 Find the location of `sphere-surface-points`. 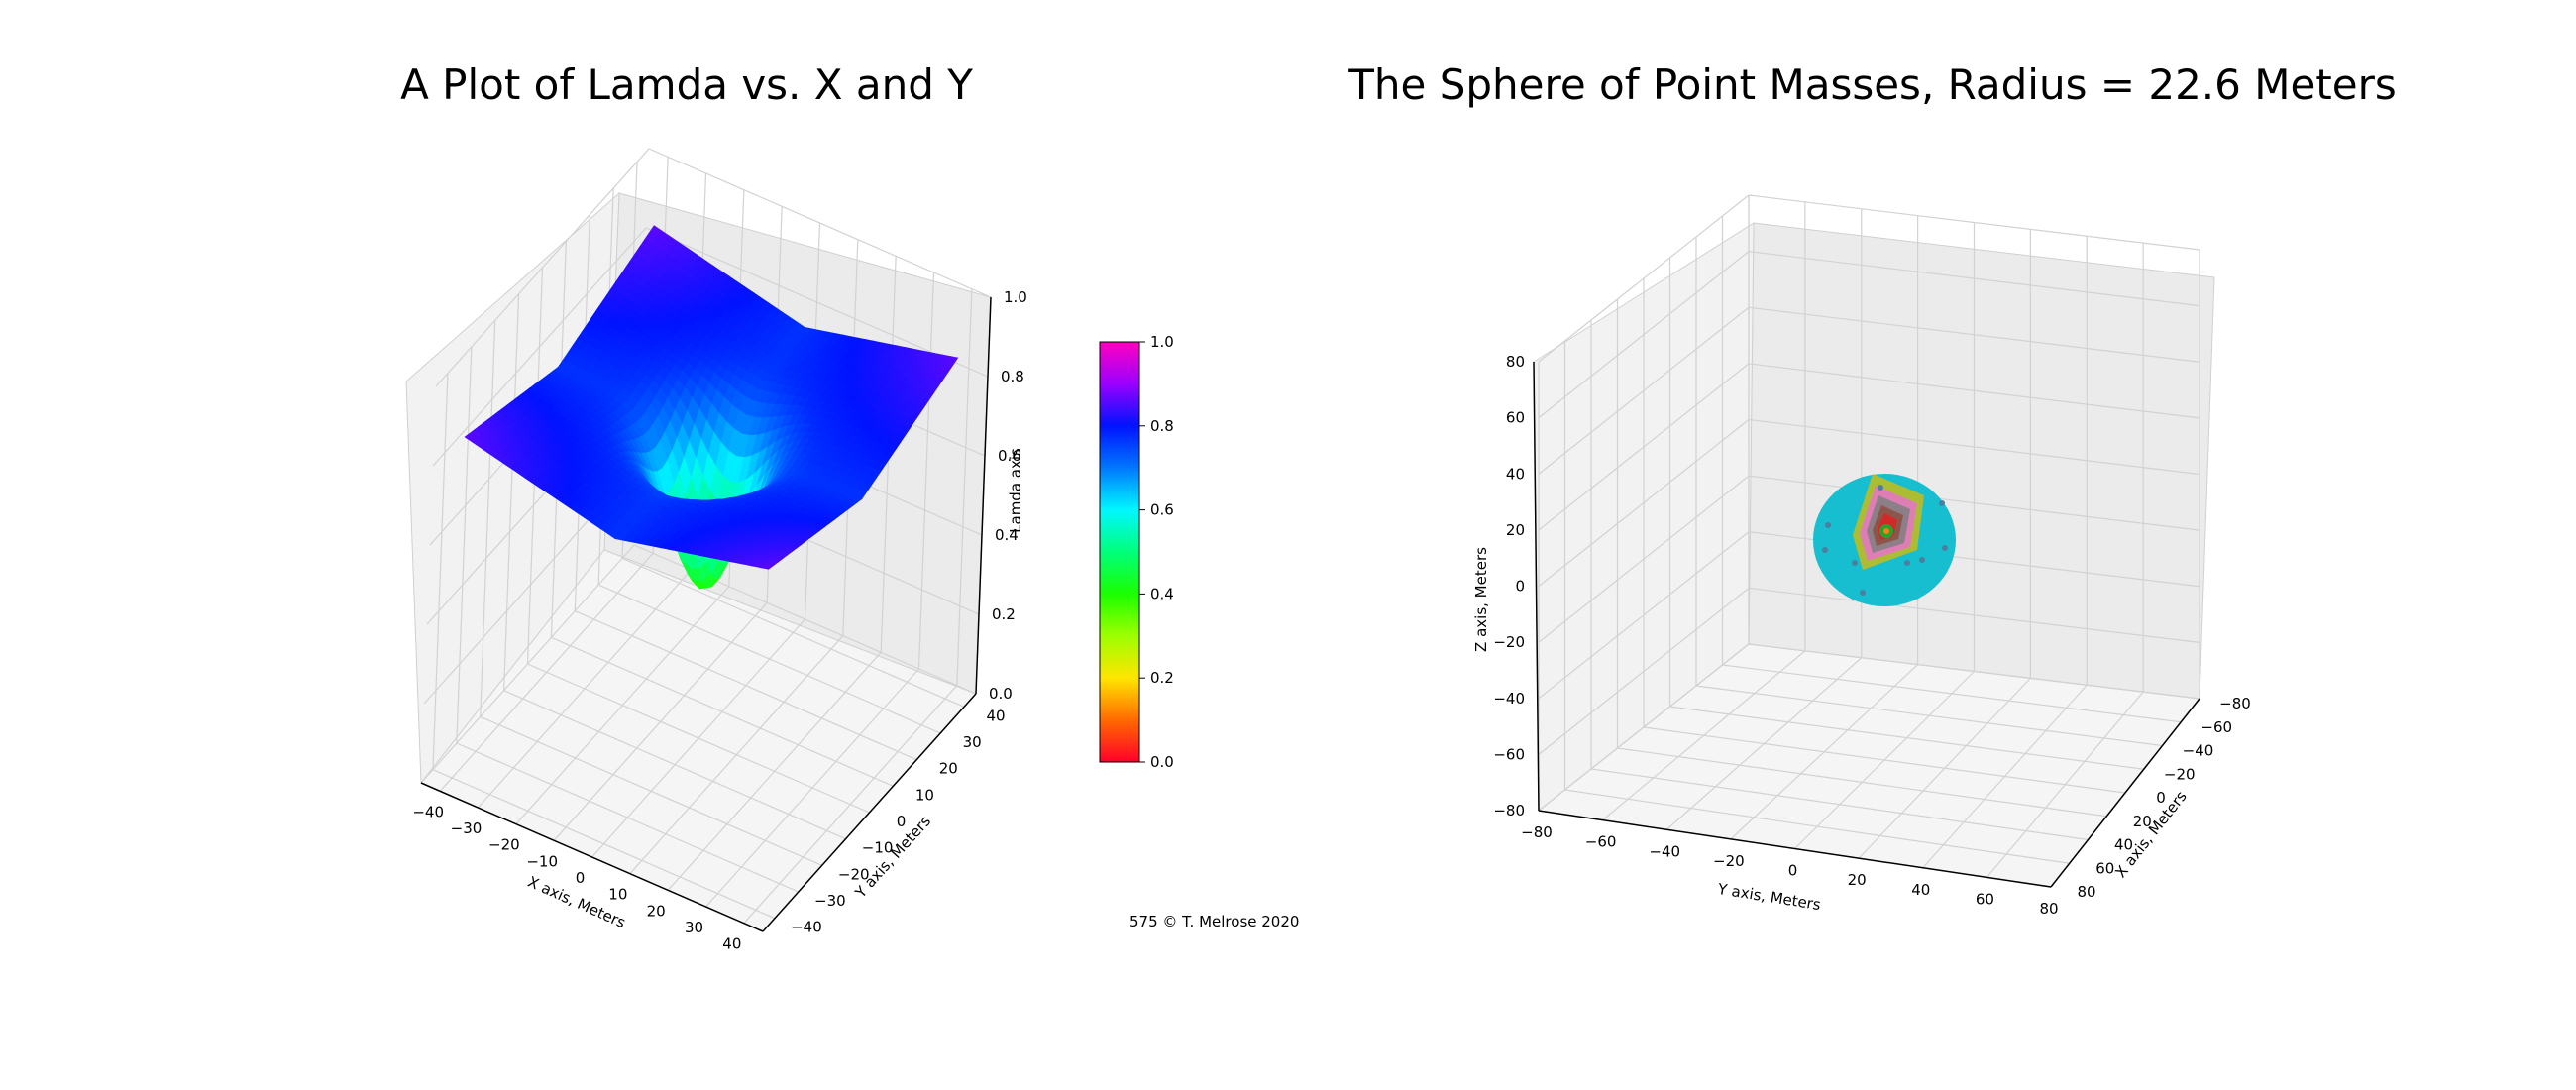

sphere-surface-points is located at coordinates (1885, 540).